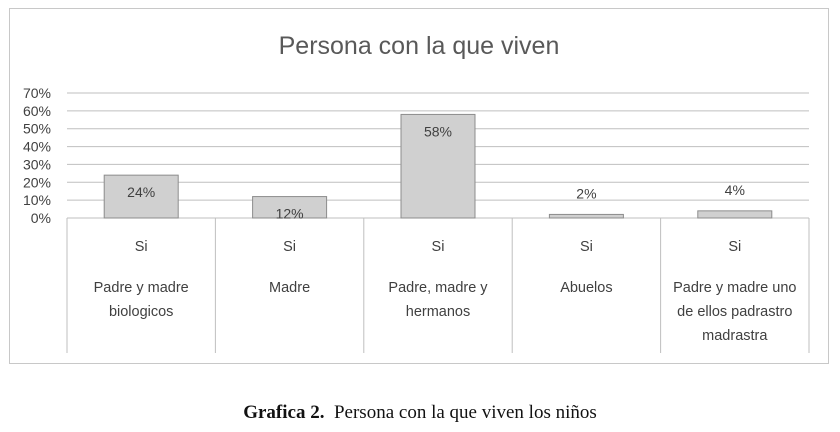  I want to click on y-tick-label: 20%, so click(37, 182).